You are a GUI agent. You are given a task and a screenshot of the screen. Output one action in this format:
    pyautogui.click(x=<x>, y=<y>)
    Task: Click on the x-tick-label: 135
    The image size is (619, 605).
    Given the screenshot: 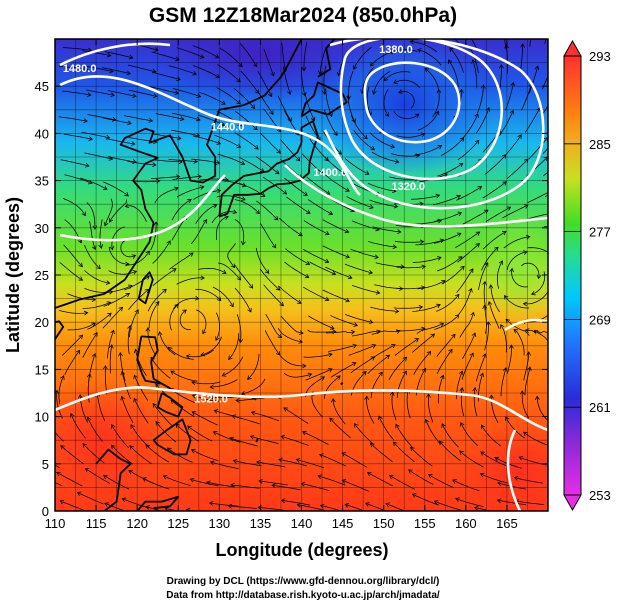 What is the action you would take?
    pyautogui.click(x=261, y=523)
    